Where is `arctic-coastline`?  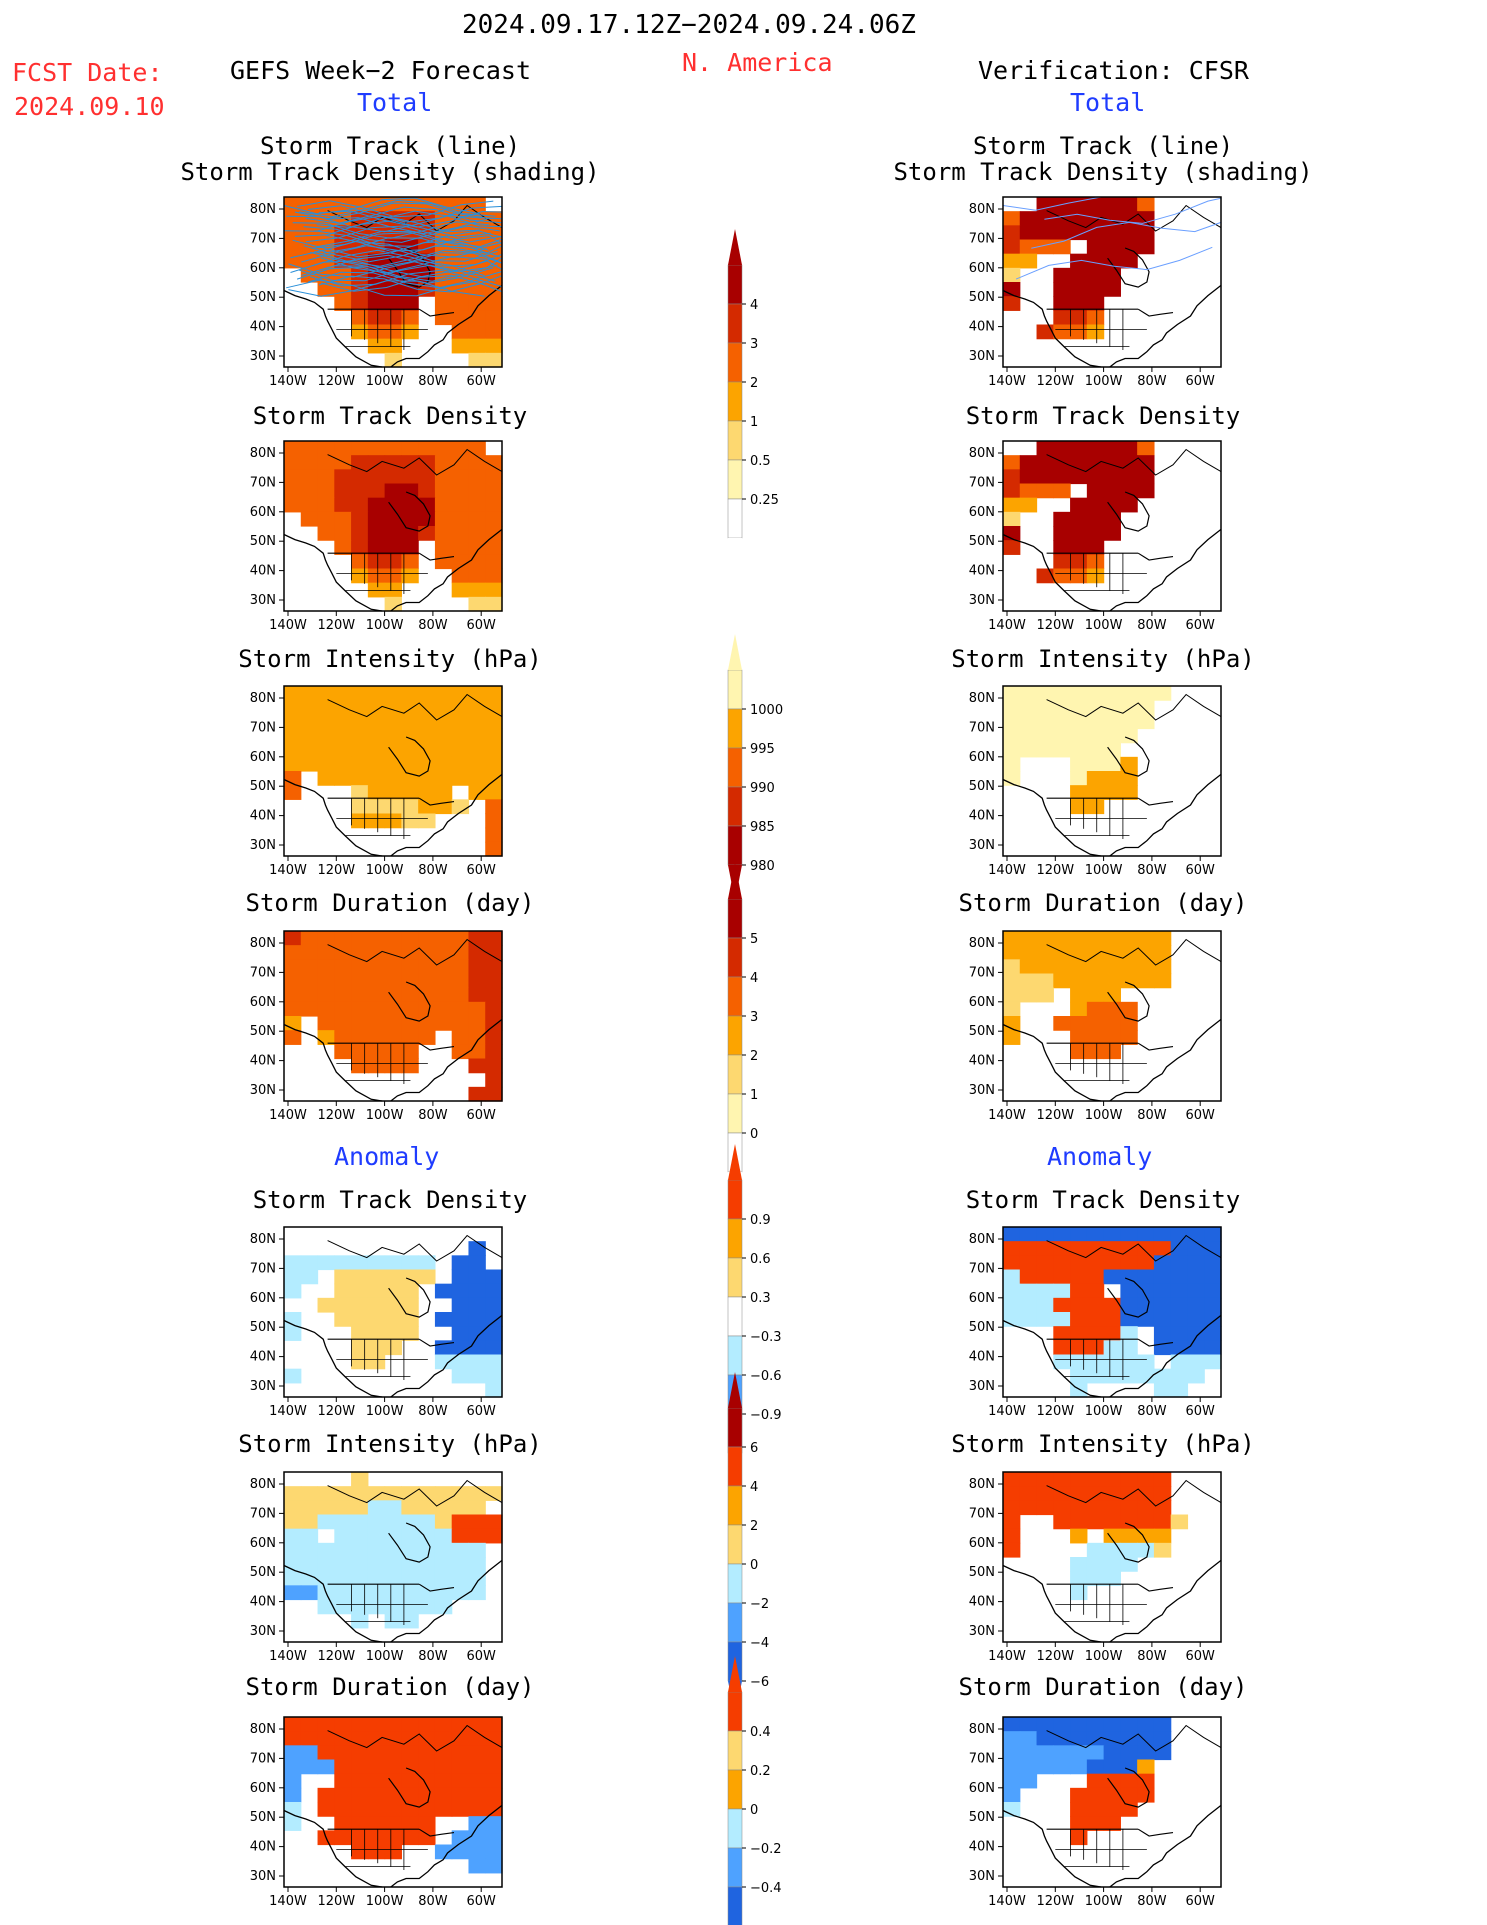 arctic-coastline is located at coordinates (1134, 1493).